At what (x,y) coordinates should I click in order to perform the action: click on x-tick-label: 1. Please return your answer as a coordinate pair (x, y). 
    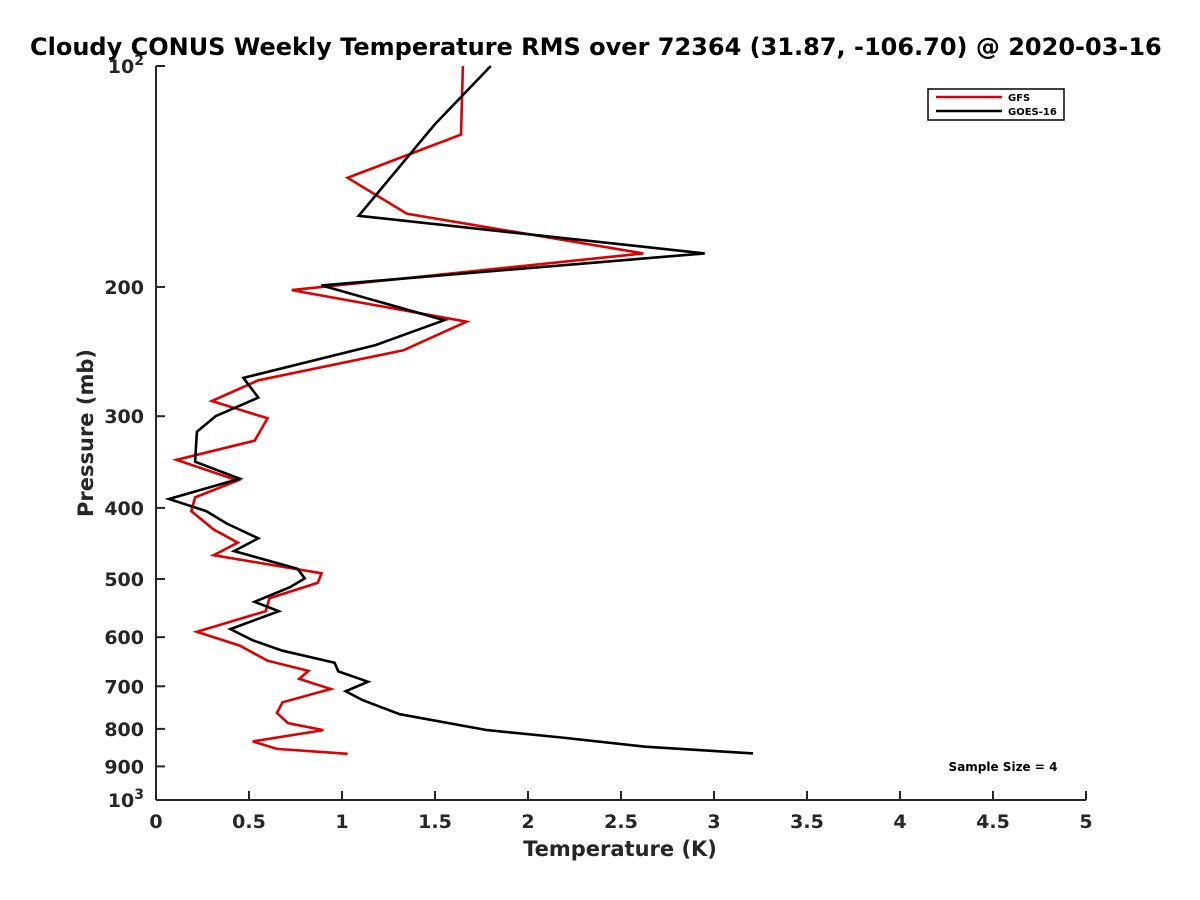
    Looking at the image, I should click on (341, 822).